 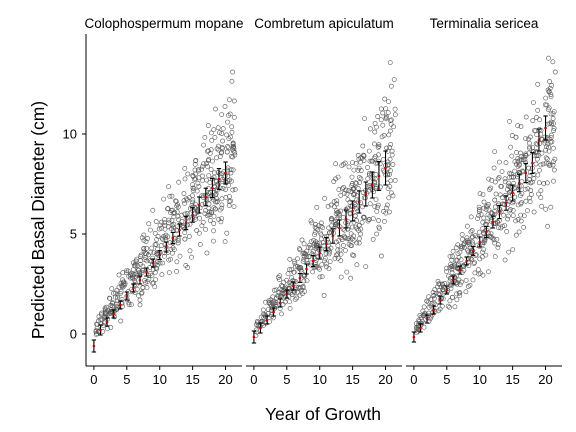 What do you see at coordinates (385, 379) in the screenshot?
I see `x-tick-label: 20` at bounding box center [385, 379].